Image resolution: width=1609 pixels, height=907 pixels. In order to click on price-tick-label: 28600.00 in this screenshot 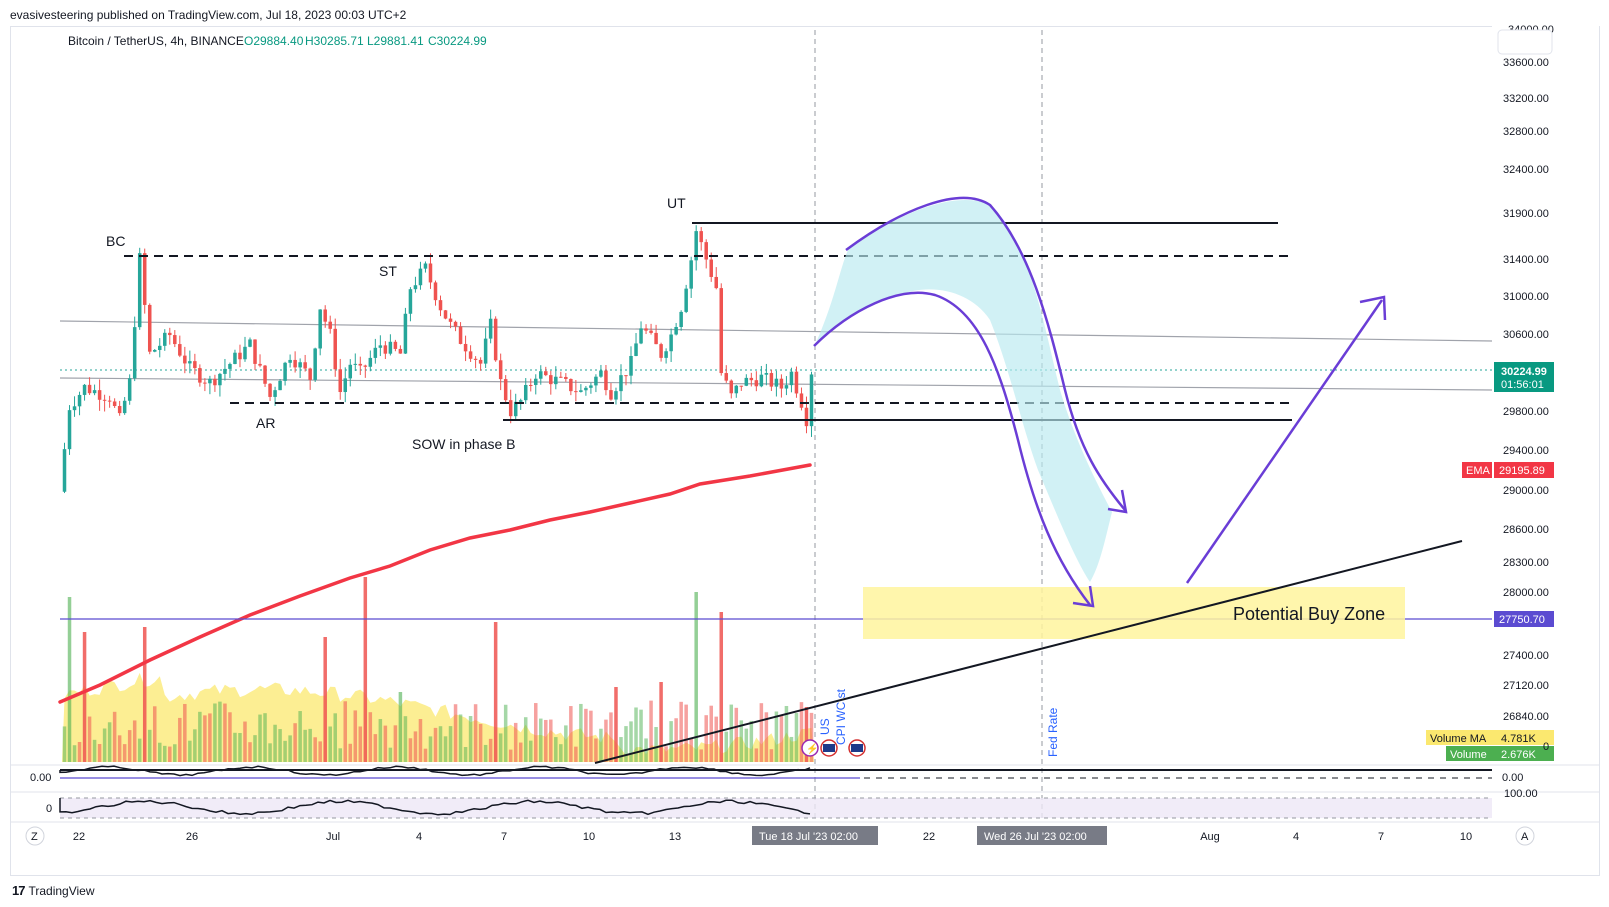, I will do `click(1526, 530)`.